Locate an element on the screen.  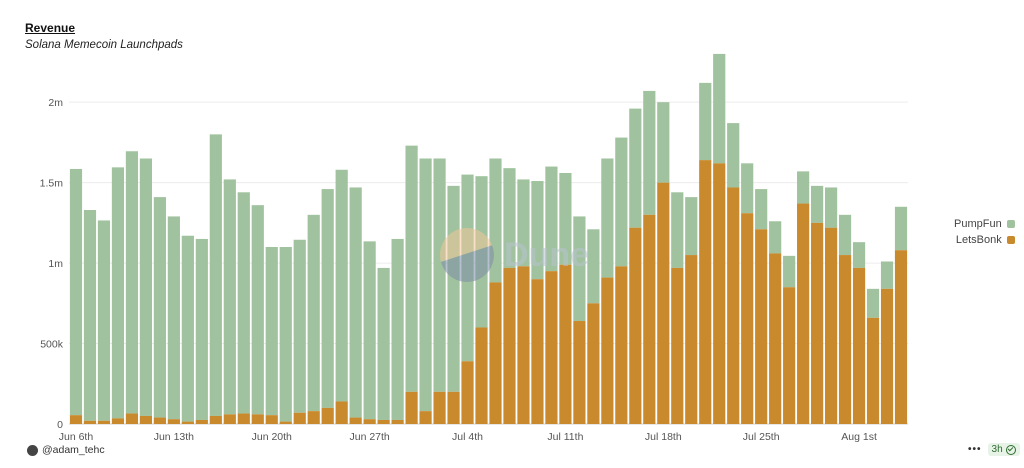
legend-item-pumpfun: PumpFun is located at coordinates (984, 224).